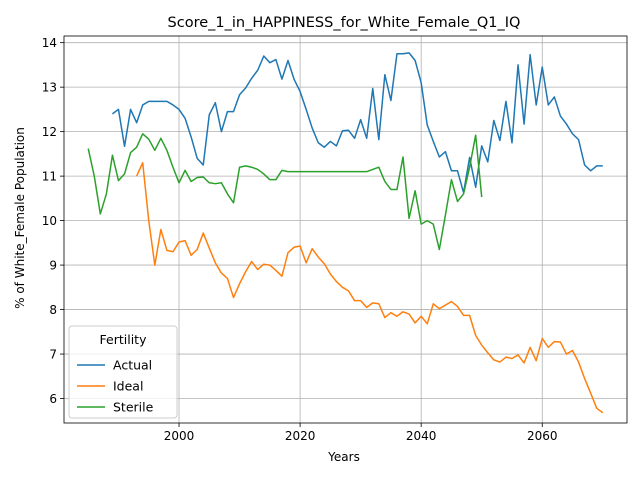  What do you see at coordinates (132, 365) in the screenshot?
I see `legend-label: Actual` at bounding box center [132, 365].